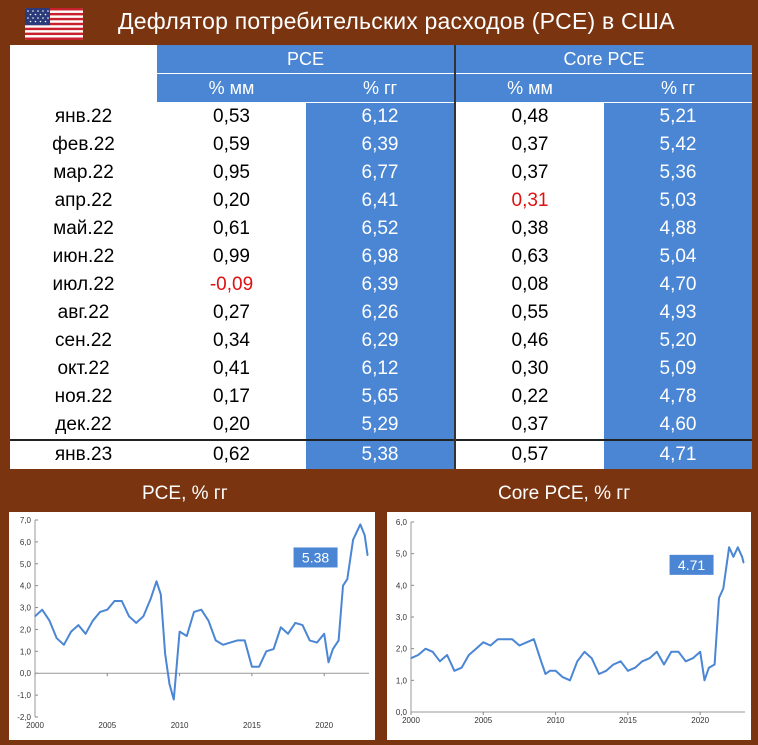 The image size is (758, 745). What do you see at coordinates (678, 425) in the screenshot?
I see `cell-core-yy: 4,60` at bounding box center [678, 425].